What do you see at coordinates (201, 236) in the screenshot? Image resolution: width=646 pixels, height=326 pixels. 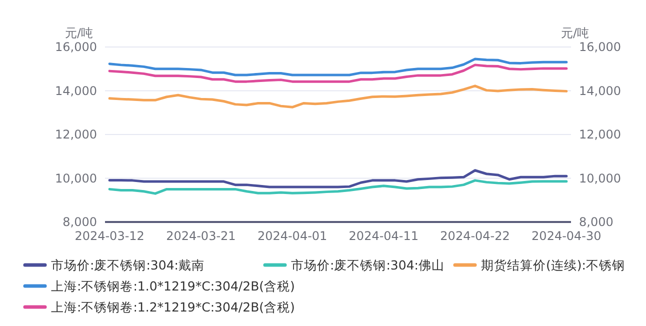 I see `x-tick-label: 2024-03-21` at bounding box center [201, 236].